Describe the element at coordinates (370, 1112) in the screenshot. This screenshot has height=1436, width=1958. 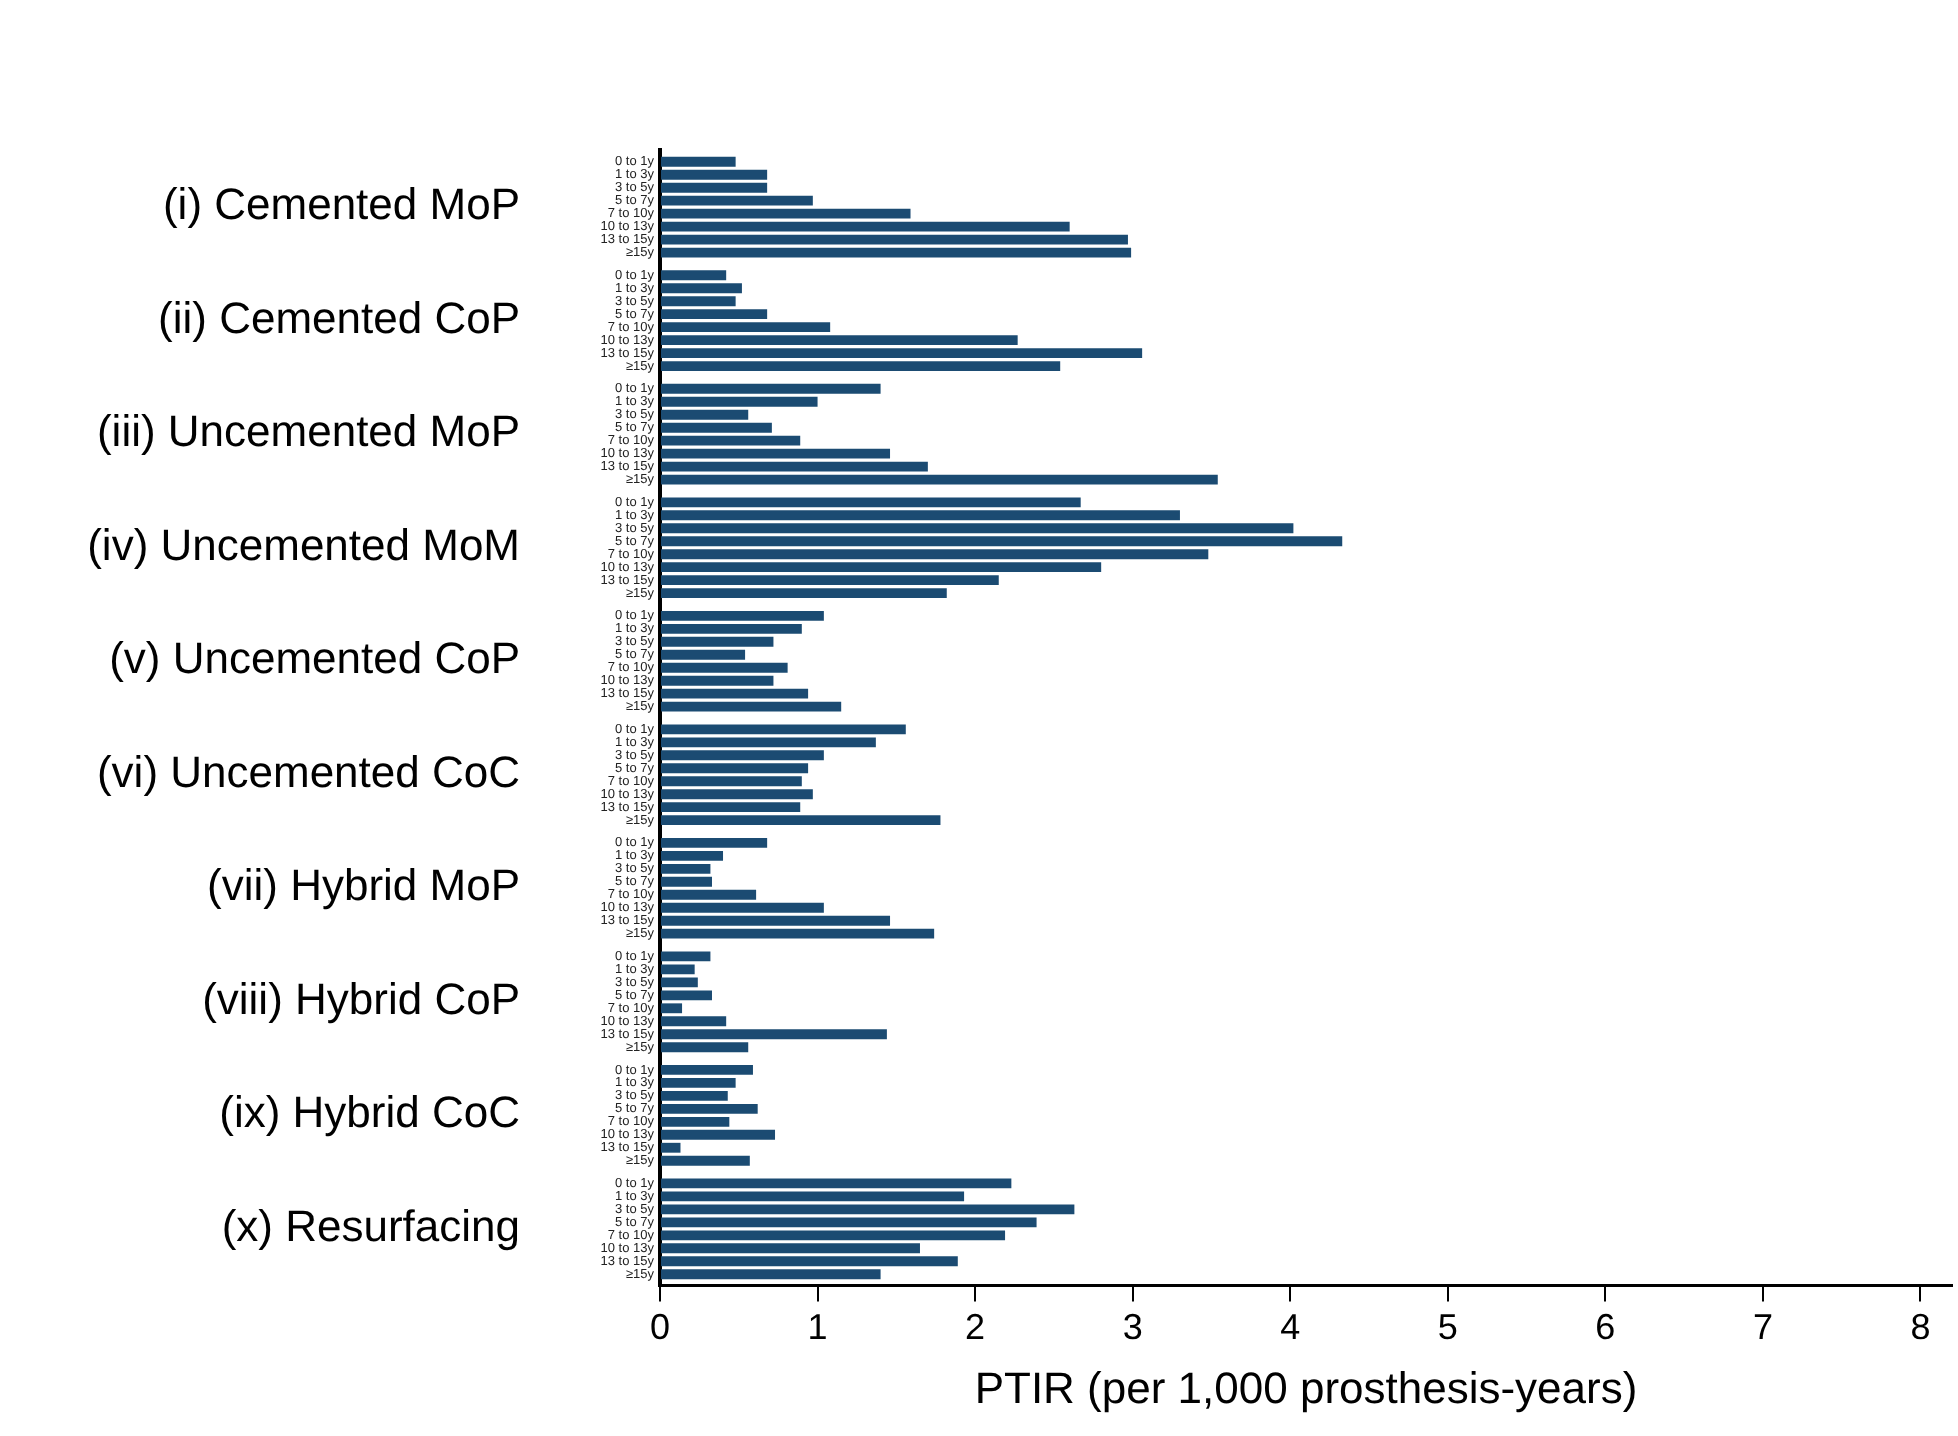
I see `y-tick-label: (ix) Hybrid CoC` at that location.